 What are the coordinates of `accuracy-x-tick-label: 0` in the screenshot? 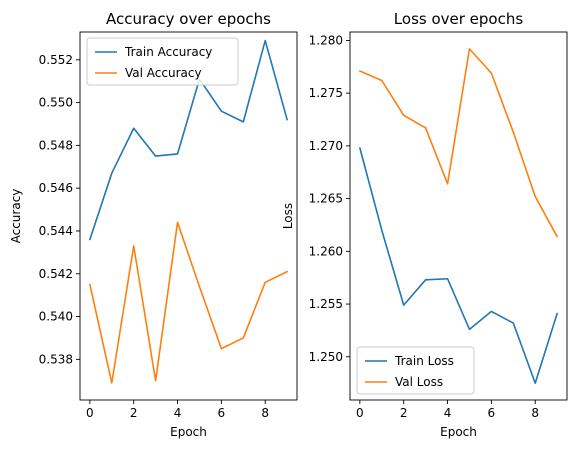 It's located at (90, 413).